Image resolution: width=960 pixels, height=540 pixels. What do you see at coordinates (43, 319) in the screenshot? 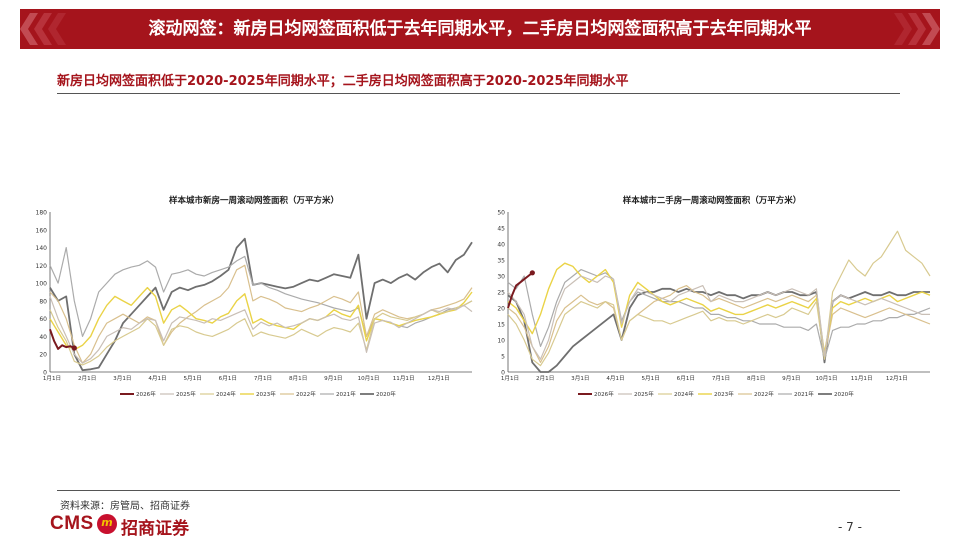
I see `y-tick-label: 60` at bounding box center [43, 319].